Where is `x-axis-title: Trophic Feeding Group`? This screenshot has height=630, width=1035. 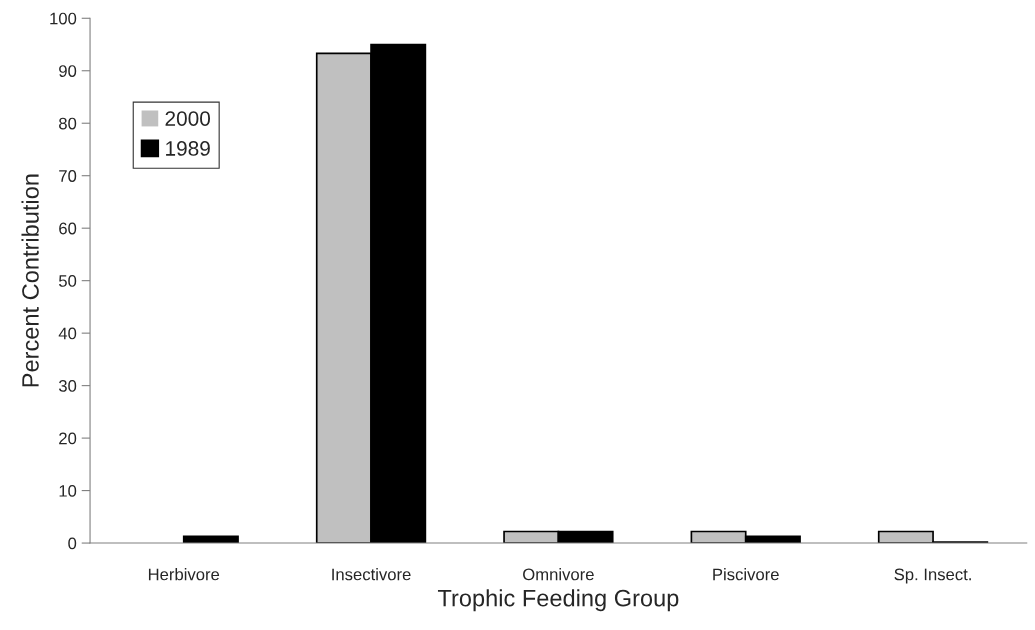 x-axis-title: Trophic Feeding Group is located at coordinates (558, 600).